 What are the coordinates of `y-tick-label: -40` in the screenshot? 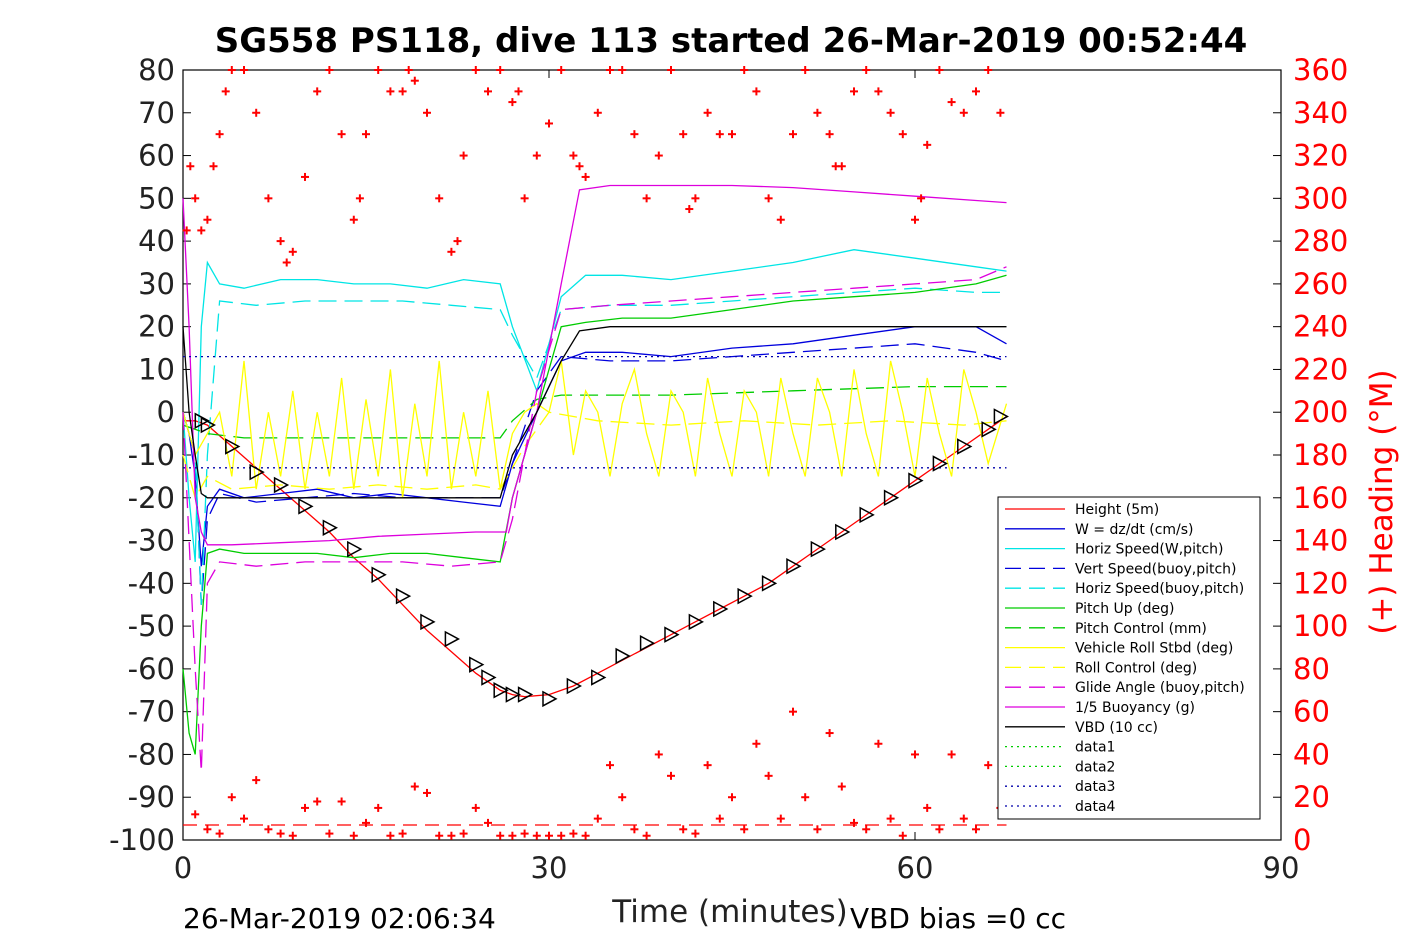 It's located at (151, 583).